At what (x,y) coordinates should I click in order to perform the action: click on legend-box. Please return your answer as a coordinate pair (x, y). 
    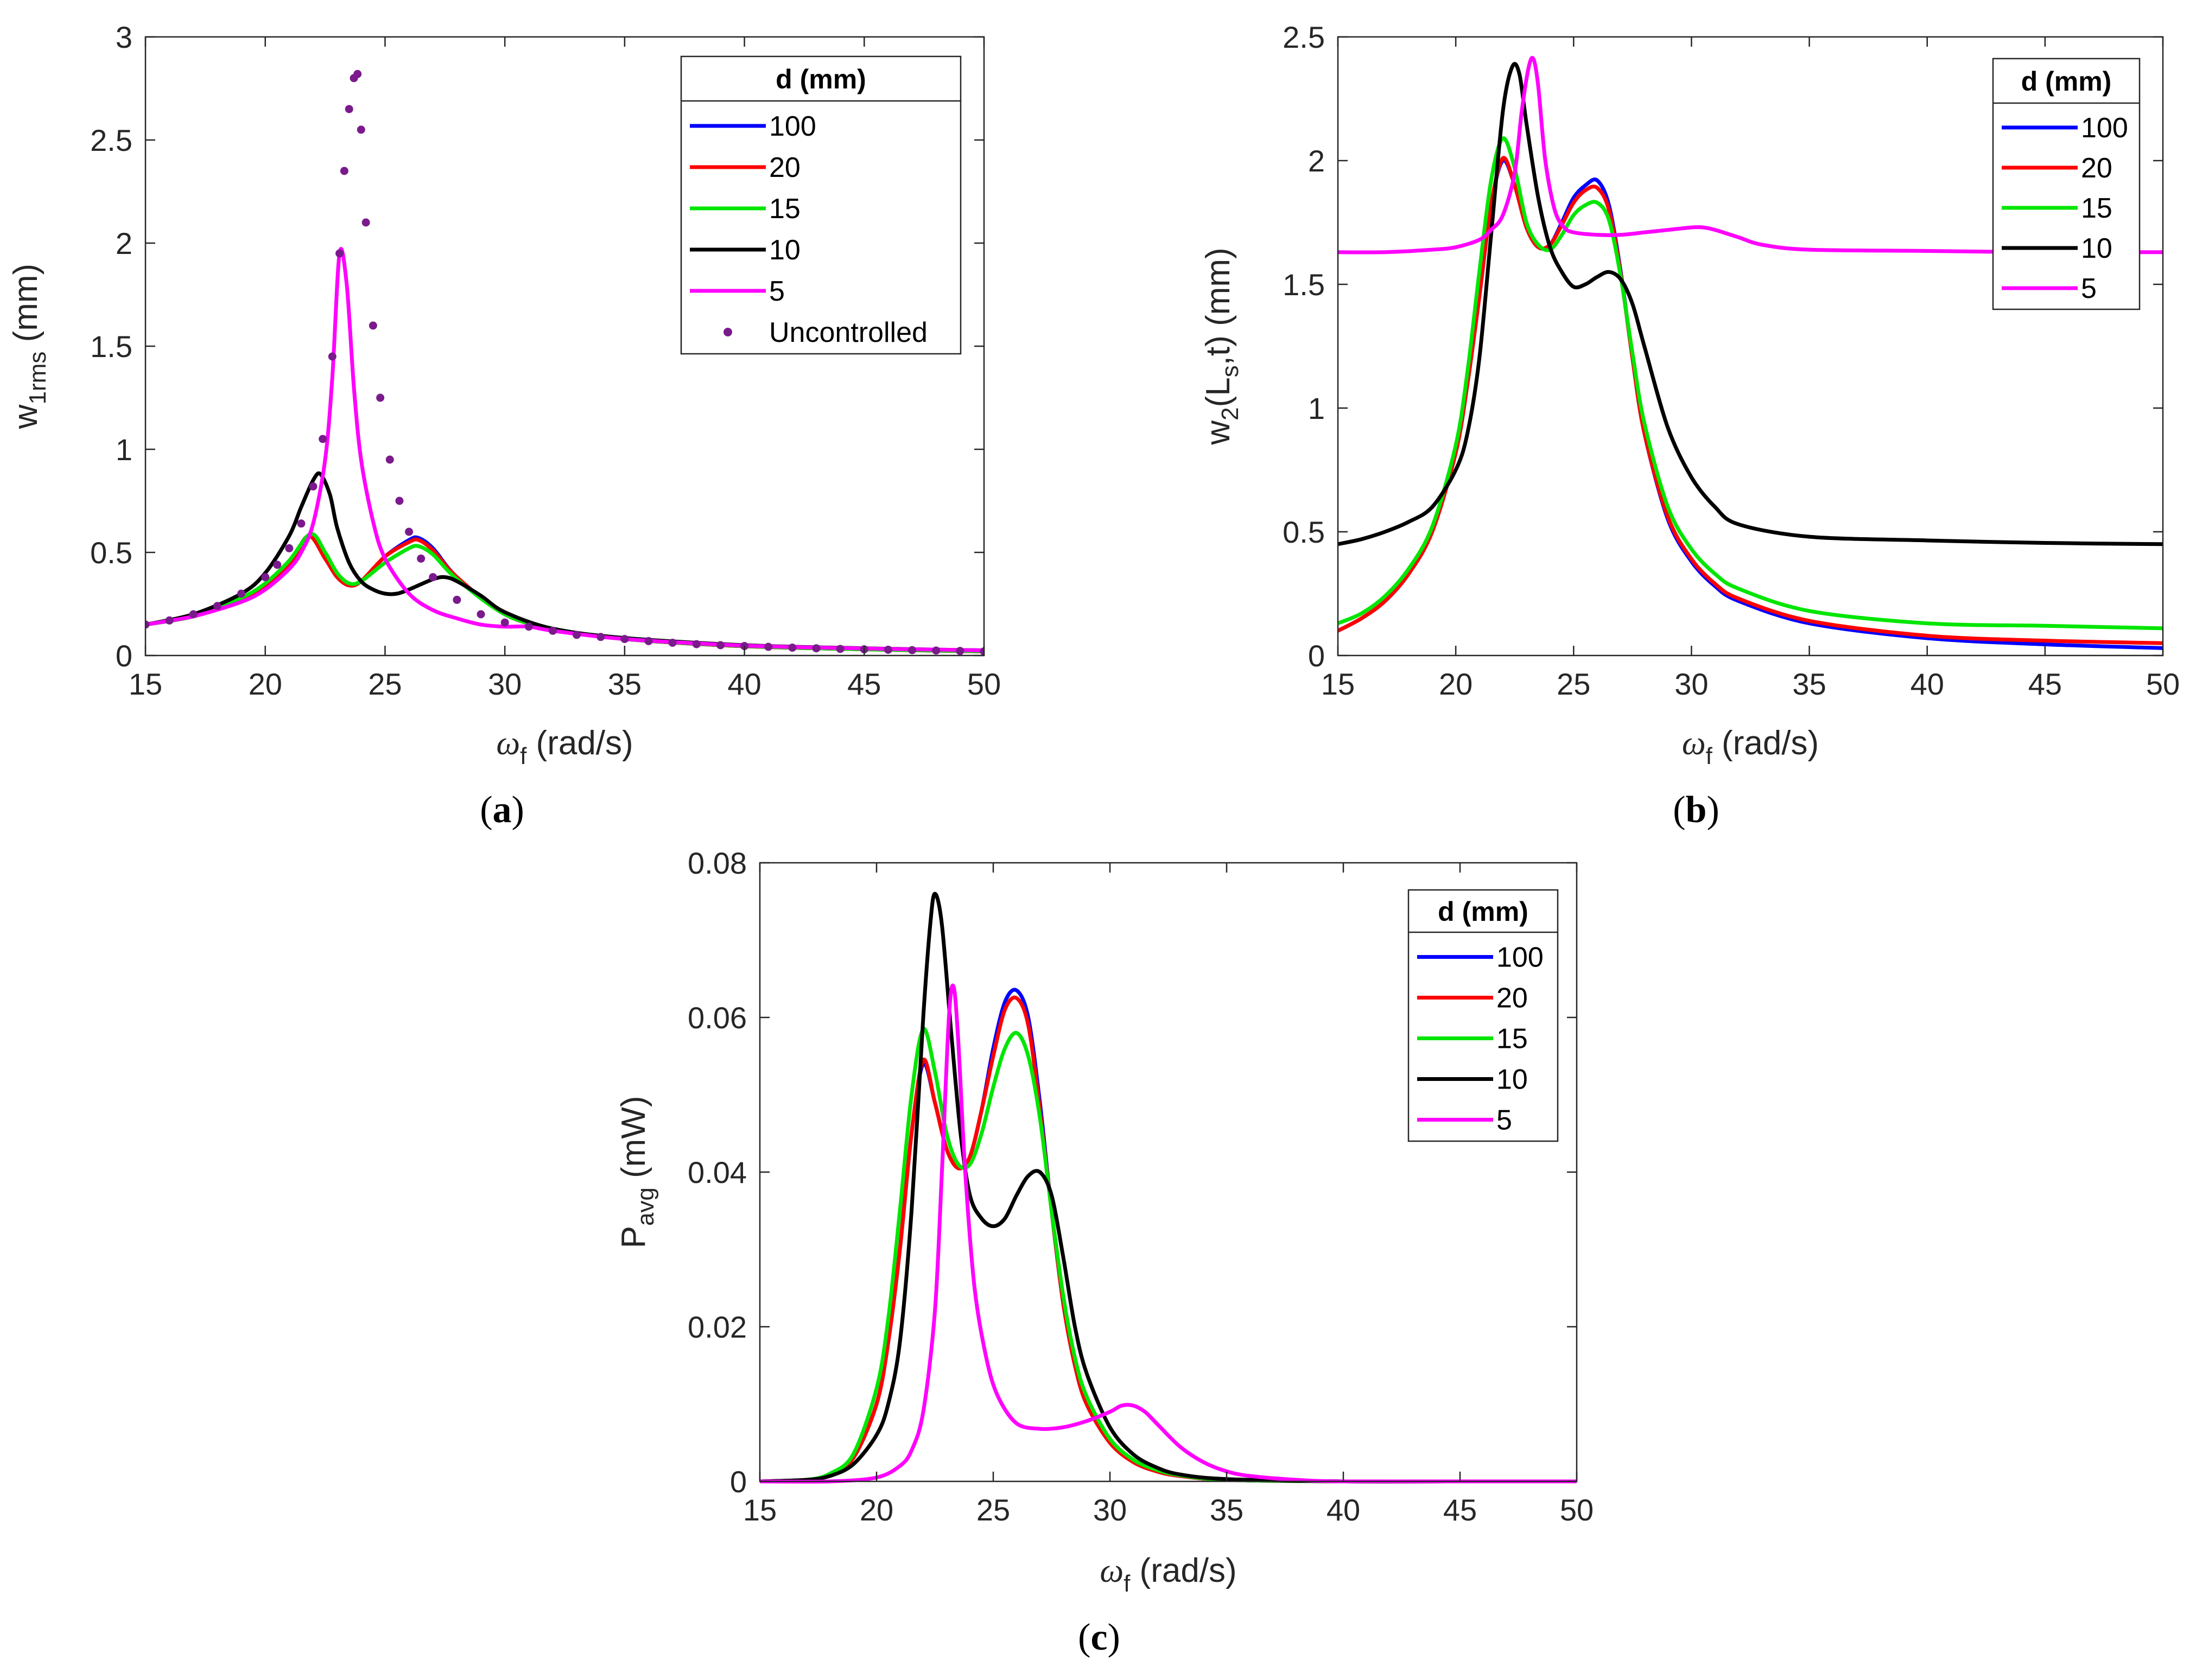
    Looking at the image, I should click on (821, 205).